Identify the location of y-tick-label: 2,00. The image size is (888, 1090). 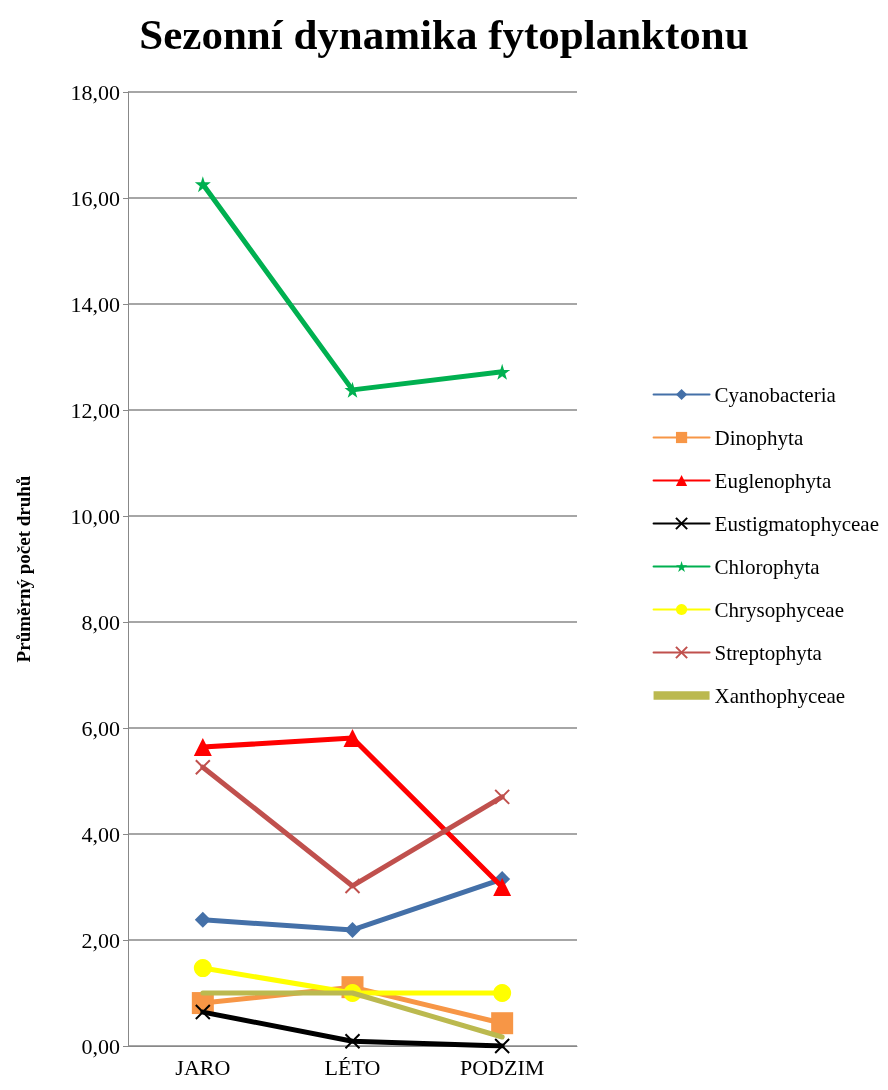
(100, 940).